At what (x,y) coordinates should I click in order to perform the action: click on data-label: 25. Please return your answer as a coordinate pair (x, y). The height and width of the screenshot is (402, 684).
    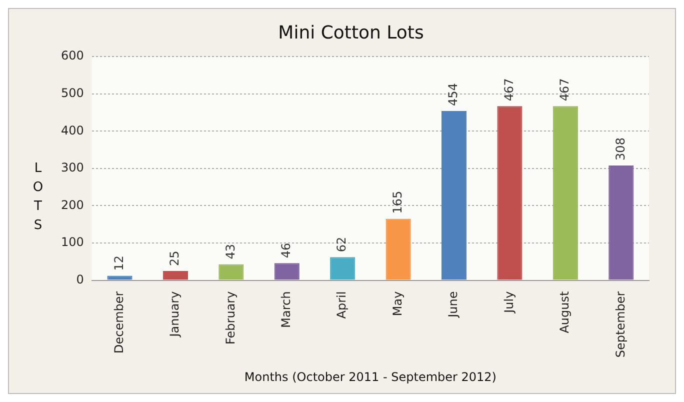
    Looking at the image, I should click on (175, 258).